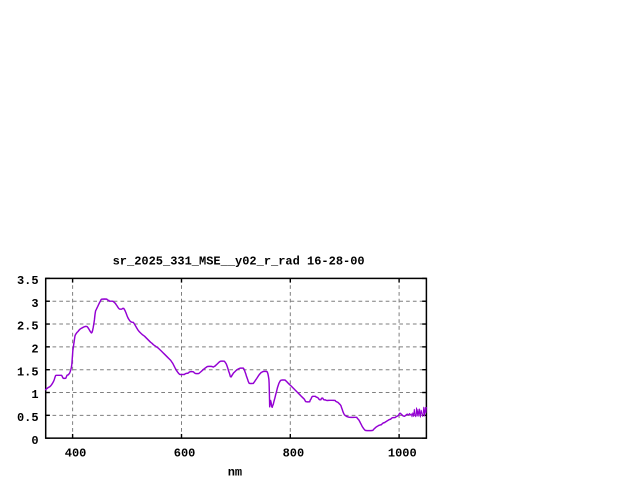  I want to click on svg-text:sr_2025_331_MSE__y02_r_rad 16-: sr_2025_331_MSE__y02_r_rad 16-28-00, so click(239, 261).